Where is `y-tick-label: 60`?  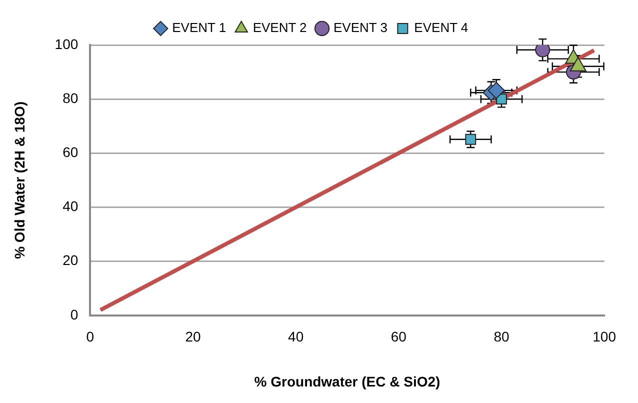
y-tick-label: 60 is located at coordinates (70, 152).